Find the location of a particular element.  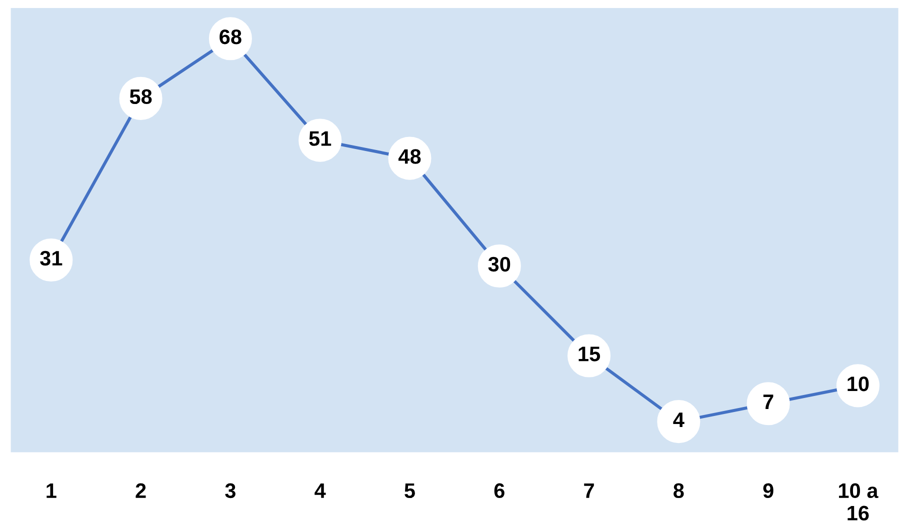

x-tick-label: 4 is located at coordinates (320, 491).